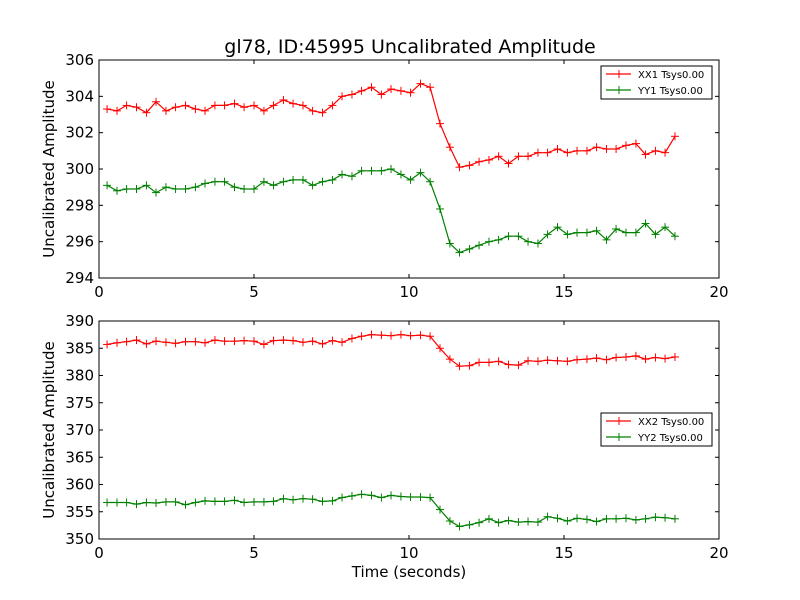 The image size is (800, 600). I want to click on y-tick-label: 304, so click(79, 96).